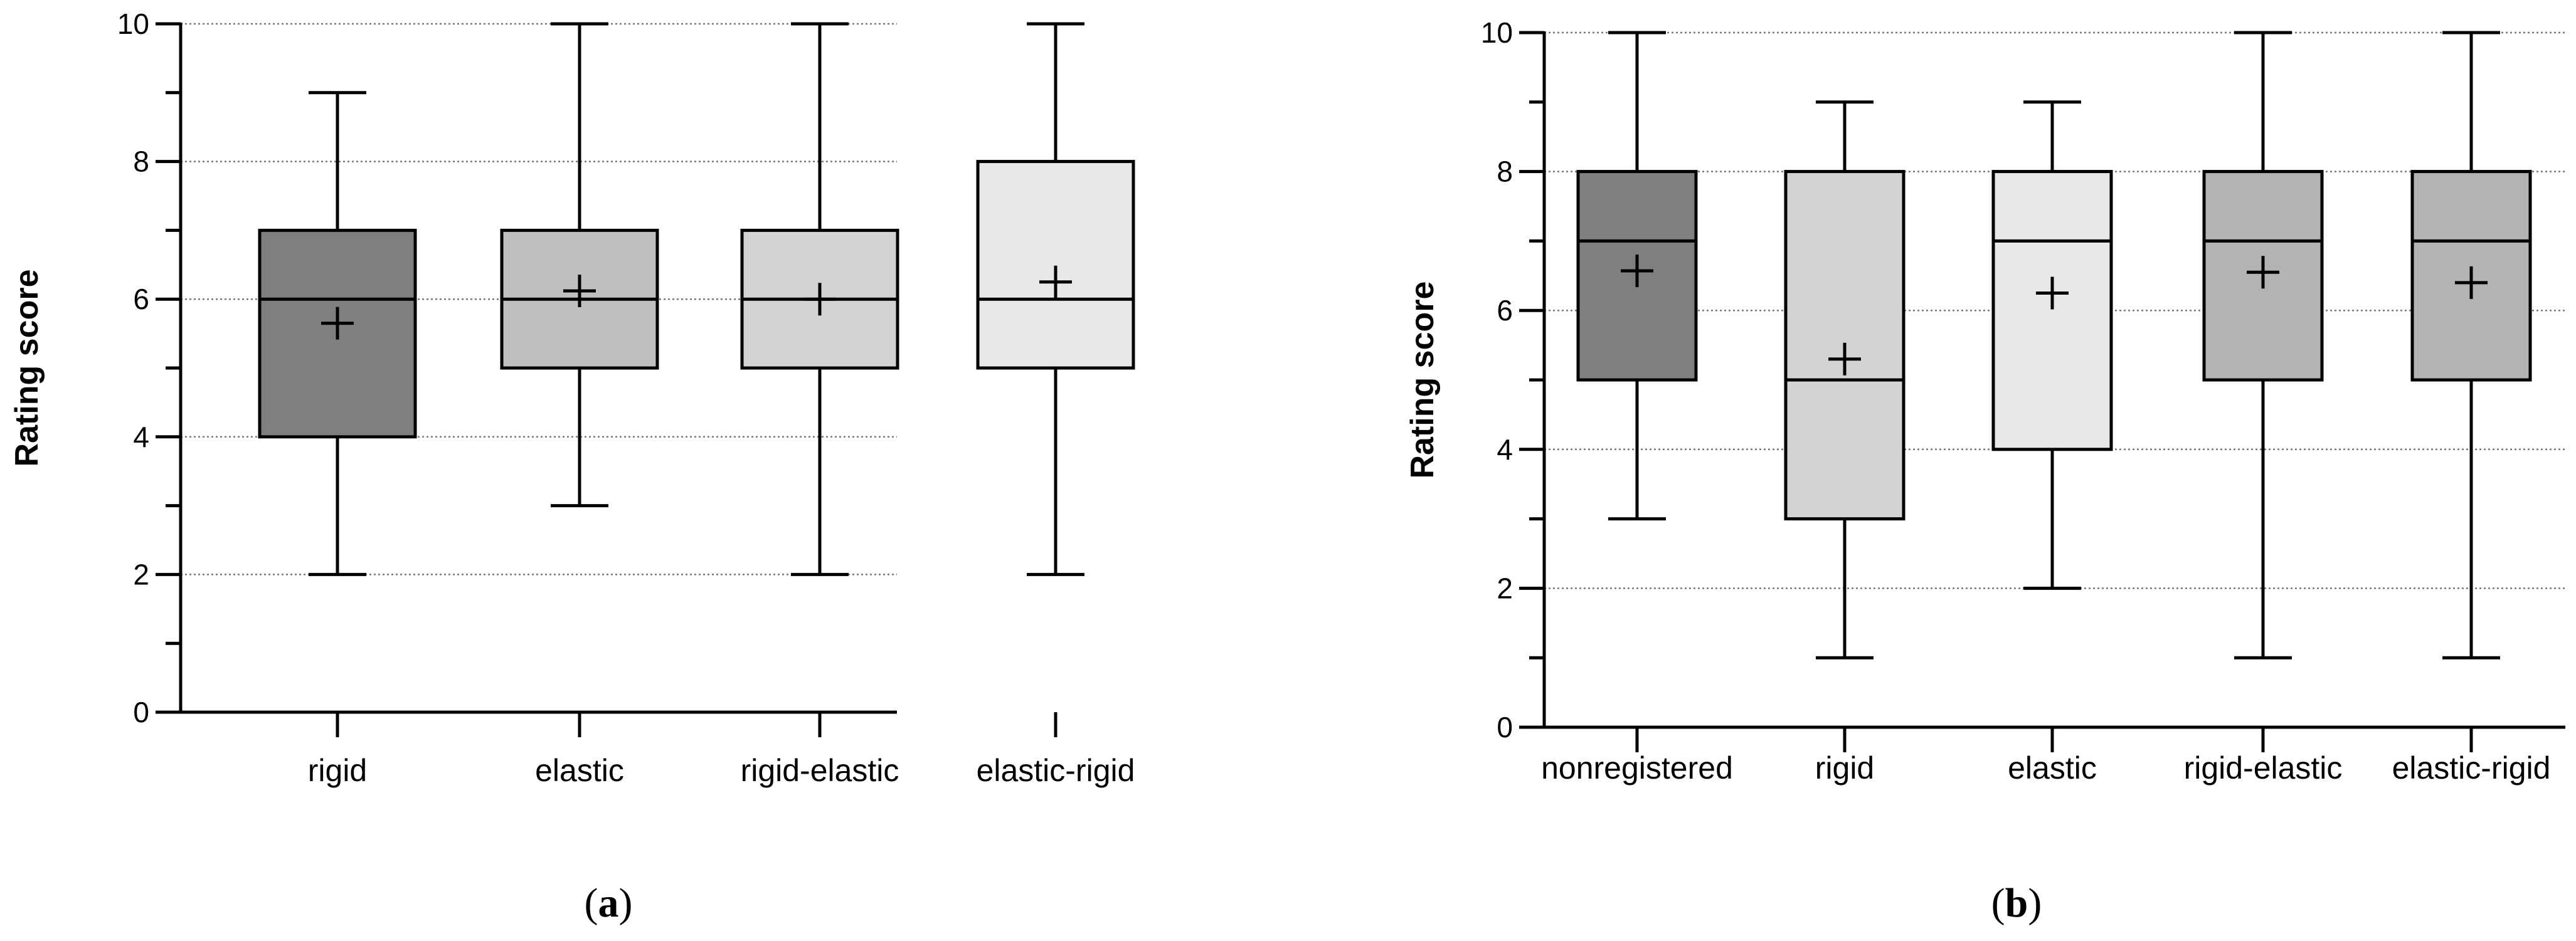  I want to click on chart-b-panel-label-open-paren: (, so click(1998, 903).